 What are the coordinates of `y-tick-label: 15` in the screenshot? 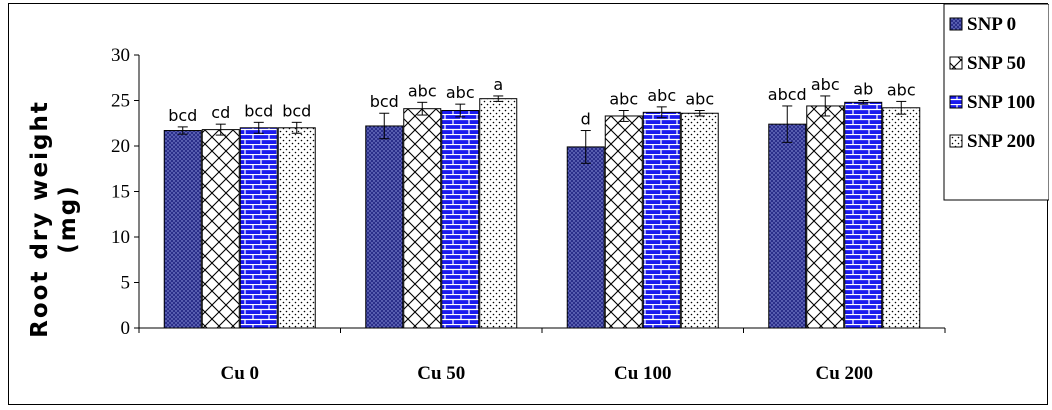 It's located at (120, 192).